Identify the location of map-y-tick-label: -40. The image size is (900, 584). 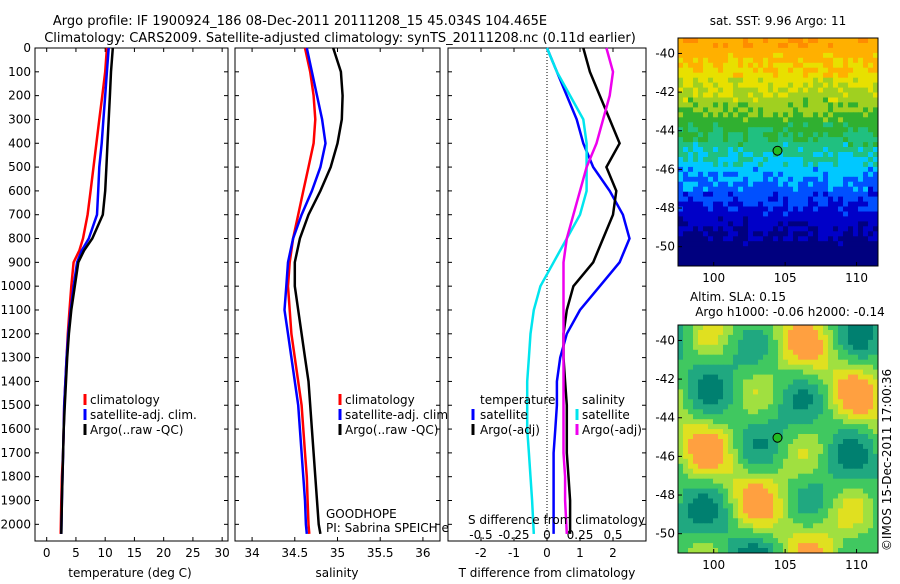
(665, 340).